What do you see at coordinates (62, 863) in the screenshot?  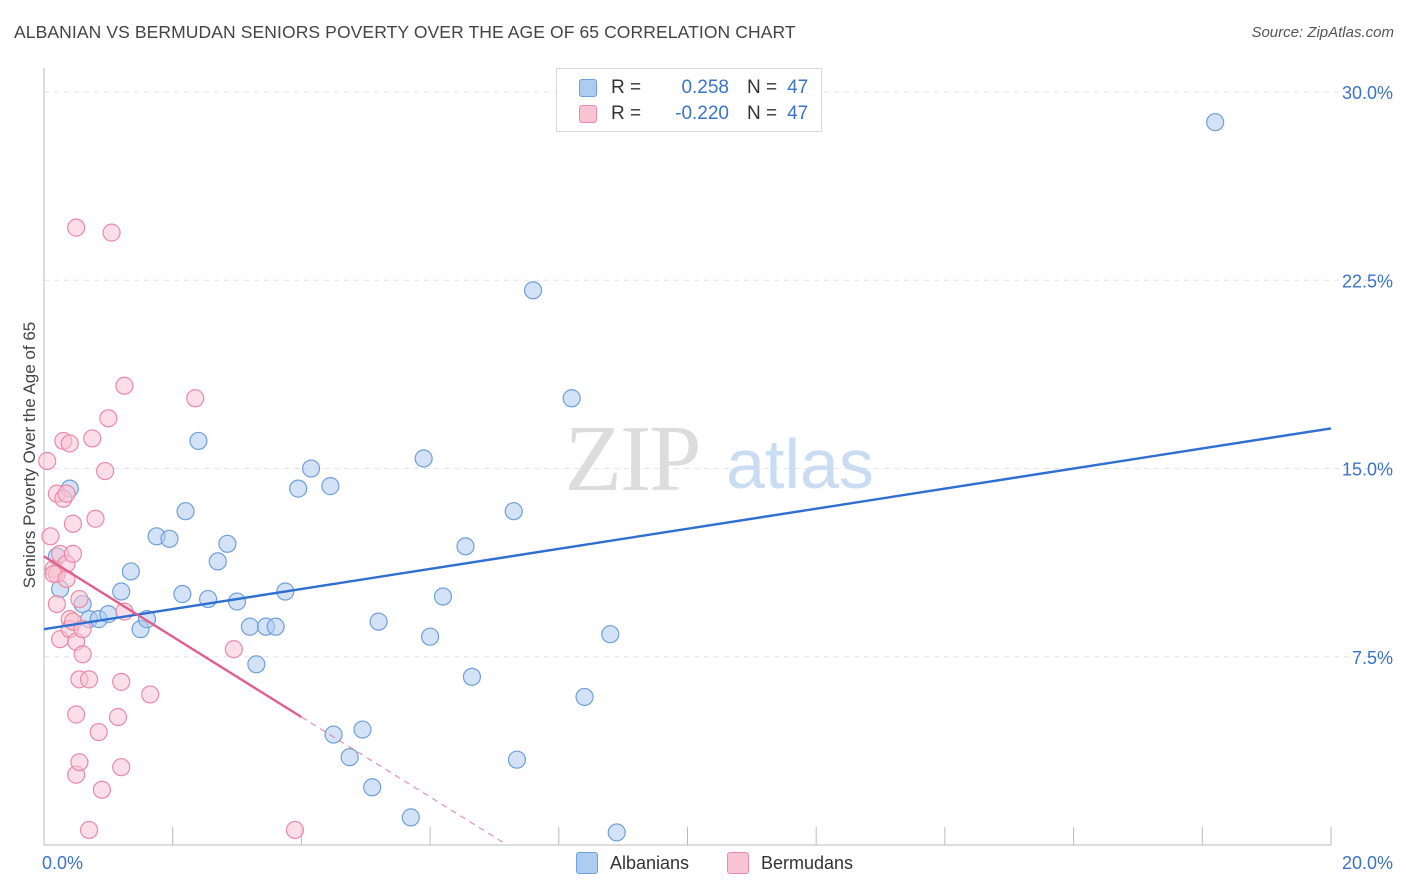 I see `x-tick-label: 0.0%` at bounding box center [62, 863].